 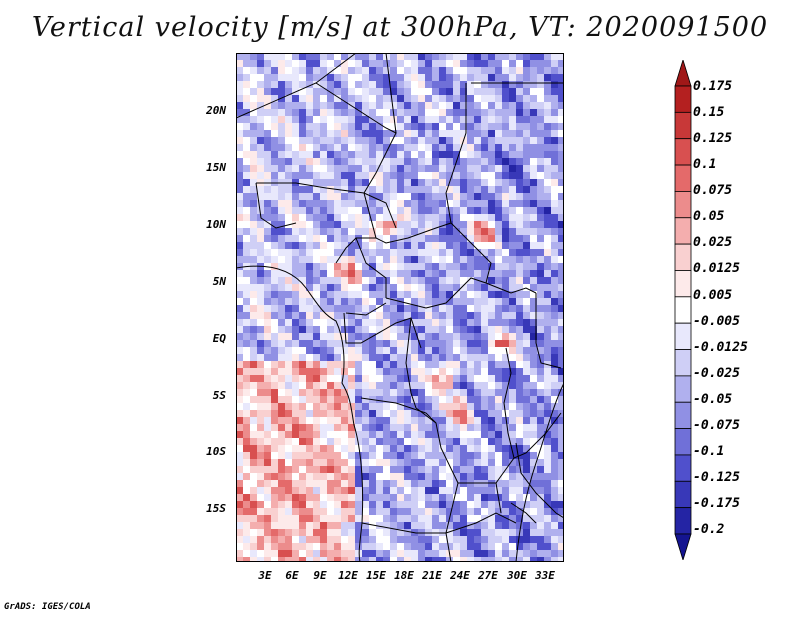 I want to click on colorbar-swatch, so click(x=683, y=284).